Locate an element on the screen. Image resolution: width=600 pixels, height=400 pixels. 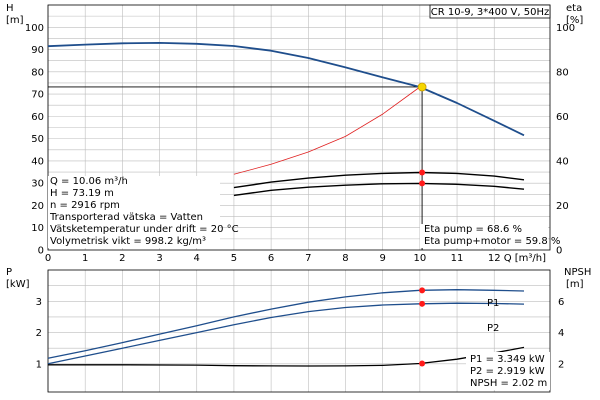
top-title-box: CR 10-9, 3*400 V, 50Hz is located at coordinates (490, 11).